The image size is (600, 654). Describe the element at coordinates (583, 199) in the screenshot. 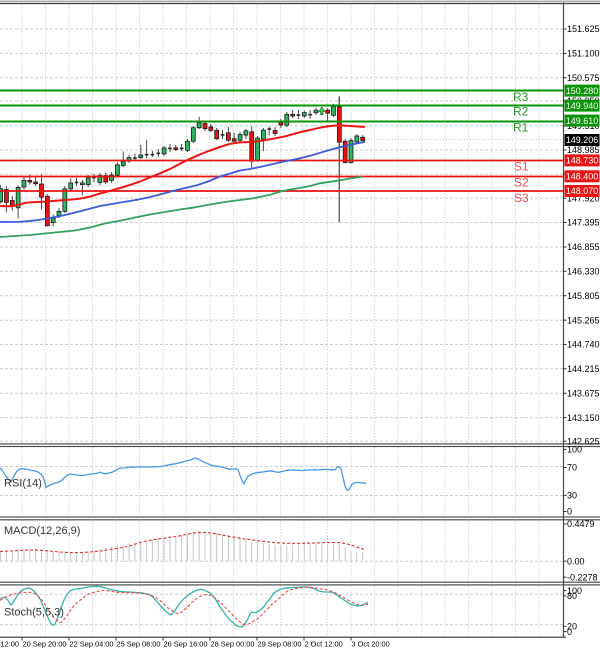

I see `svg-text: 147.920` at that location.